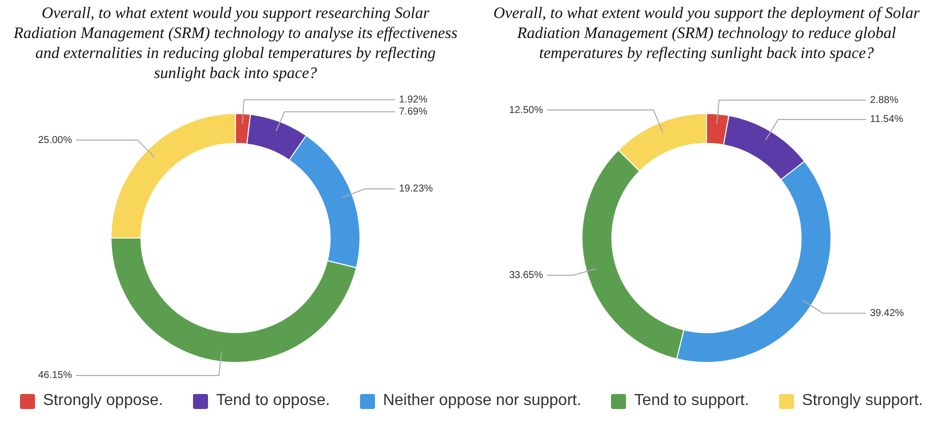 This screenshot has height=437, width=943. What do you see at coordinates (482, 401) in the screenshot?
I see `legend-label: Neither oppose nor support.` at bounding box center [482, 401].